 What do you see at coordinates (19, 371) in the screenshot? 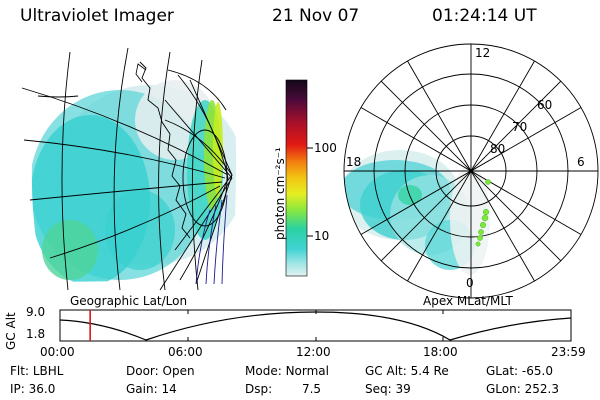
I see `flt-label: Flt:` at bounding box center [19, 371].